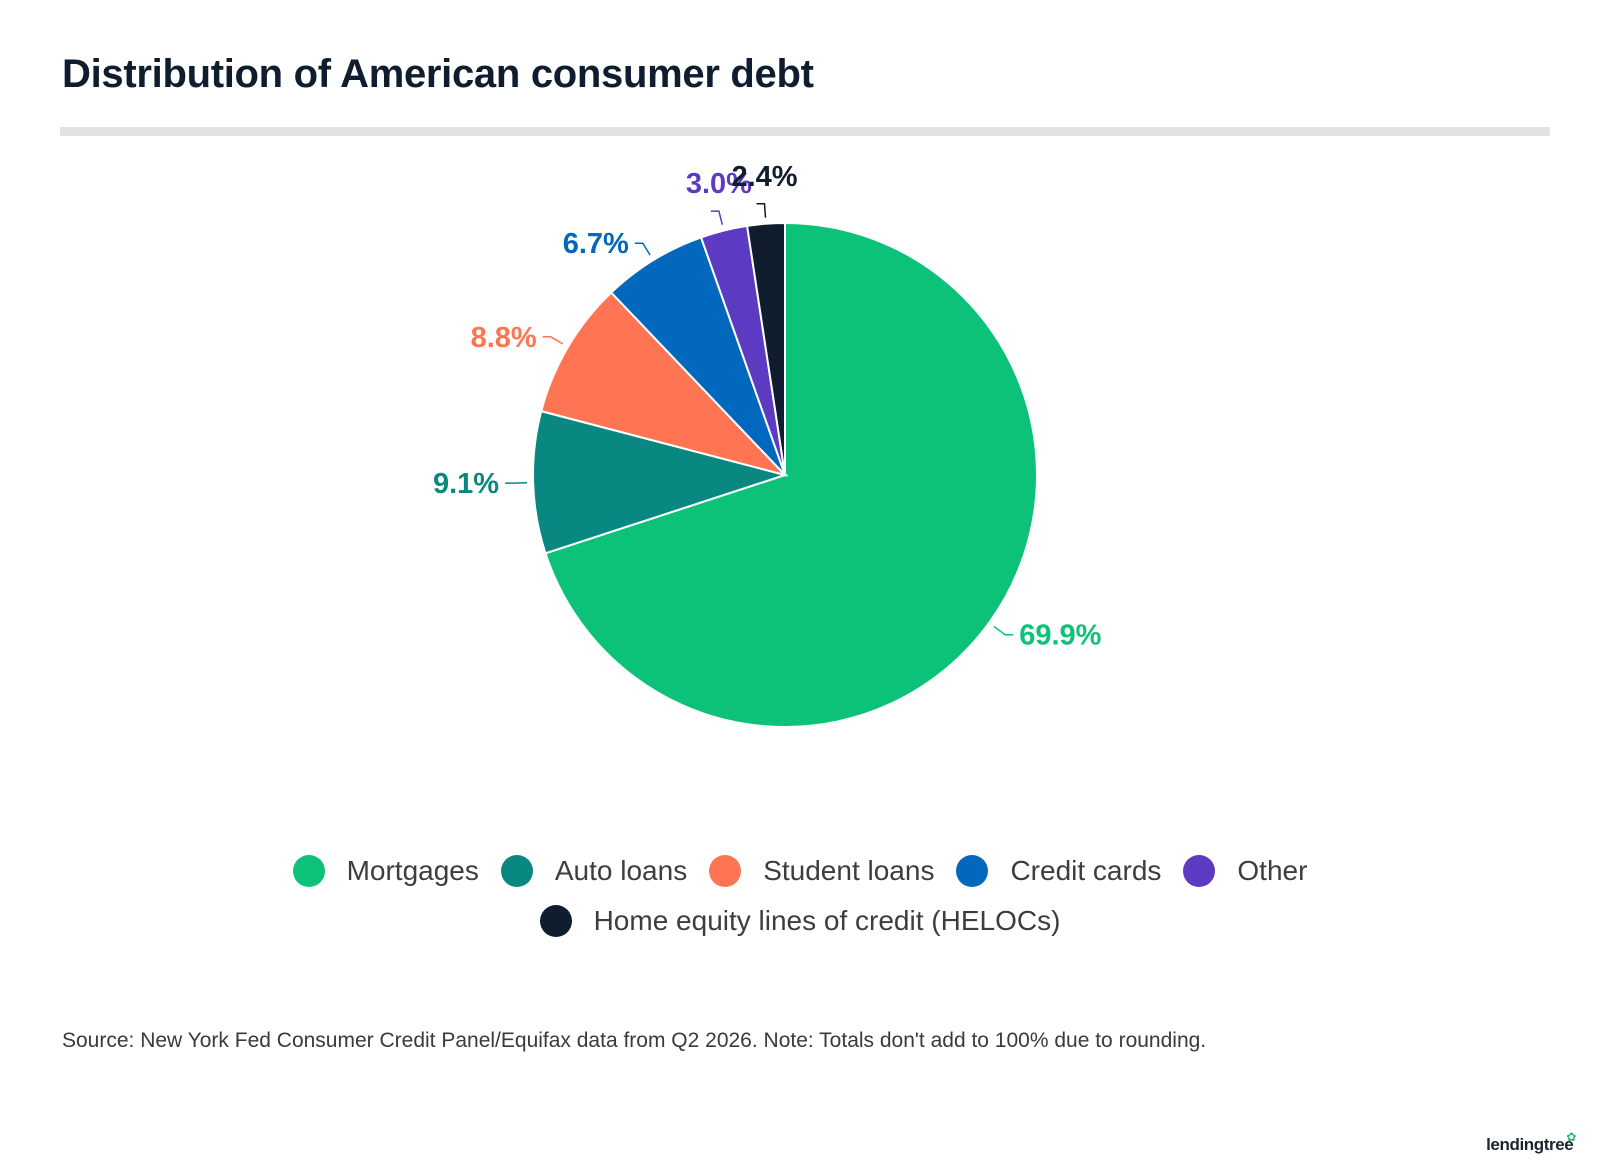 The width and height of the screenshot is (1600, 1170). Describe the element at coordinates (972, 871) in the screenshot. I see `legend-swatch-credit-cards` at that location.